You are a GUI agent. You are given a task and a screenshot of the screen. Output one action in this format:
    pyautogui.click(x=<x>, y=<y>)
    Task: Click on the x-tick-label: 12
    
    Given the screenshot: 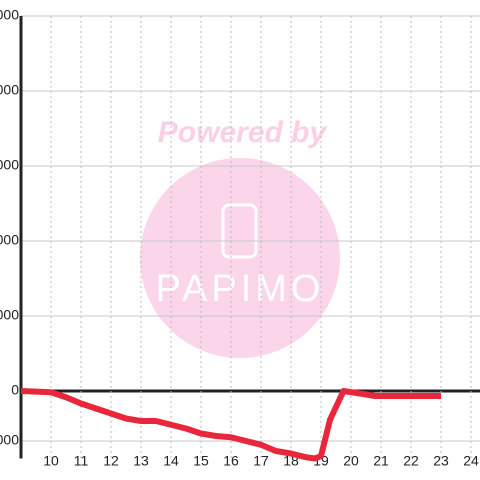 What is the action you would take?
    pyautogui.click(x=111, y=461)
    